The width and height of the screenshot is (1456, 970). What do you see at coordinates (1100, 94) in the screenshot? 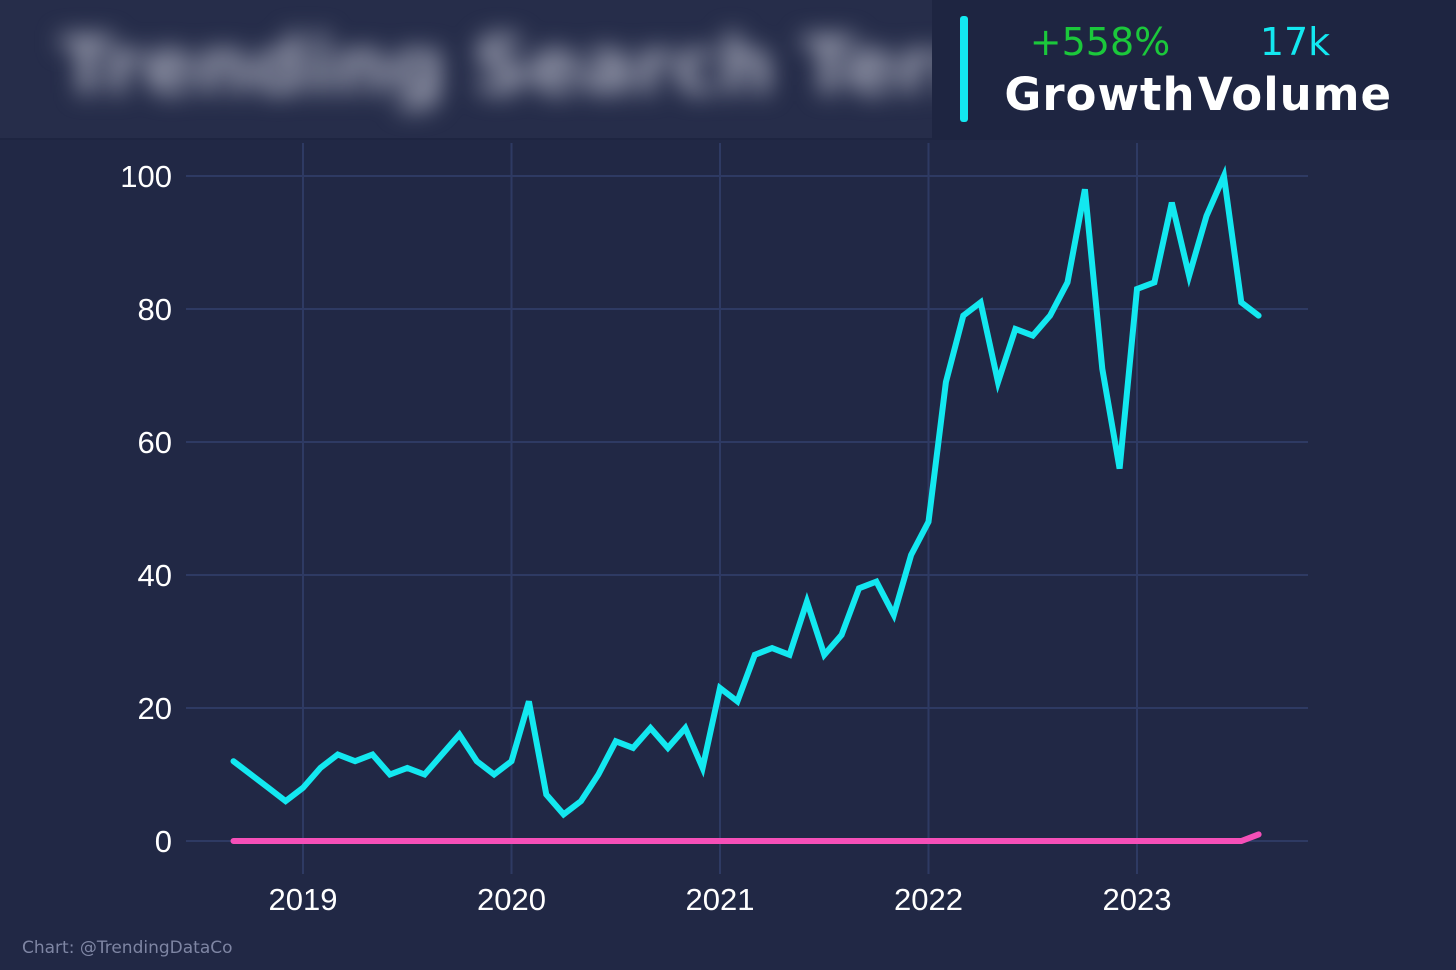
I see `growth-label: Growth` at bounding box center [1100, 94].